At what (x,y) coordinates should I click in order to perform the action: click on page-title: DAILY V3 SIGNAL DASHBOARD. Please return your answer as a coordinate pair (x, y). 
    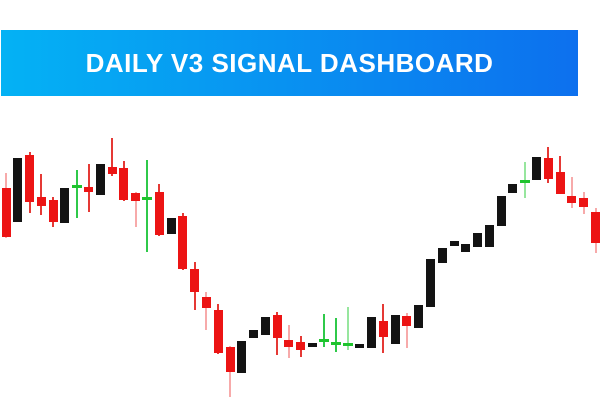
    Looking at the image, I should click on (289, 62).